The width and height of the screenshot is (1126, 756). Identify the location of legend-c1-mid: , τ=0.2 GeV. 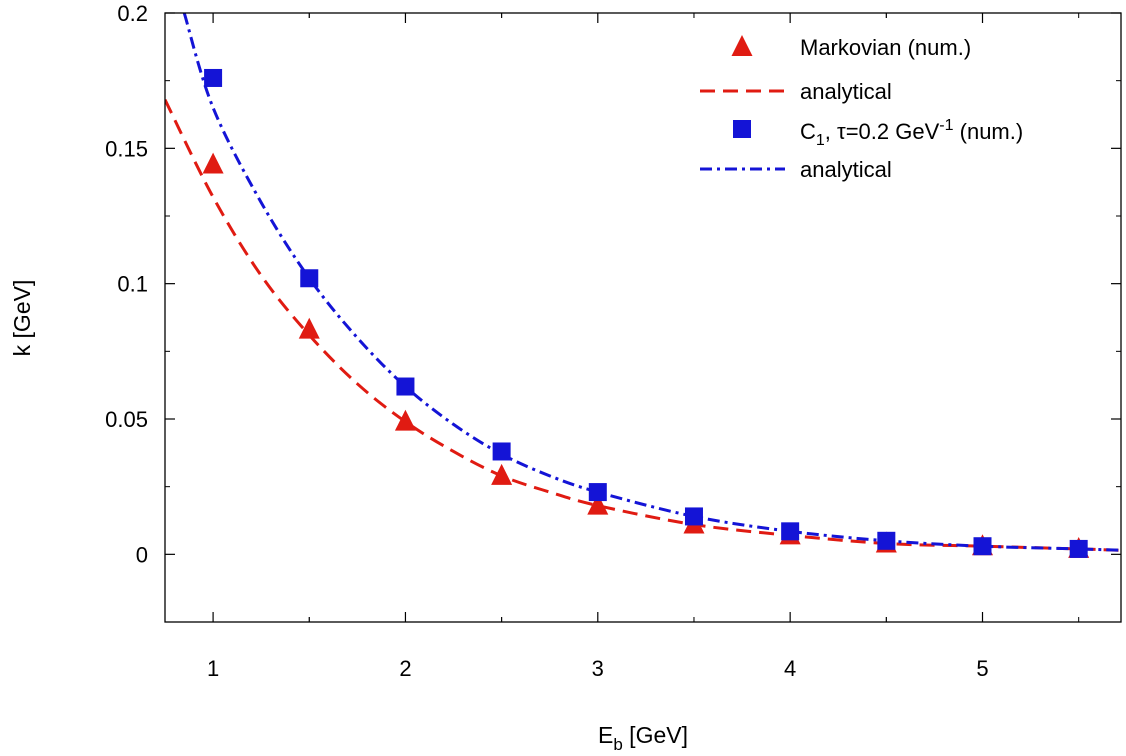
(882, 131).